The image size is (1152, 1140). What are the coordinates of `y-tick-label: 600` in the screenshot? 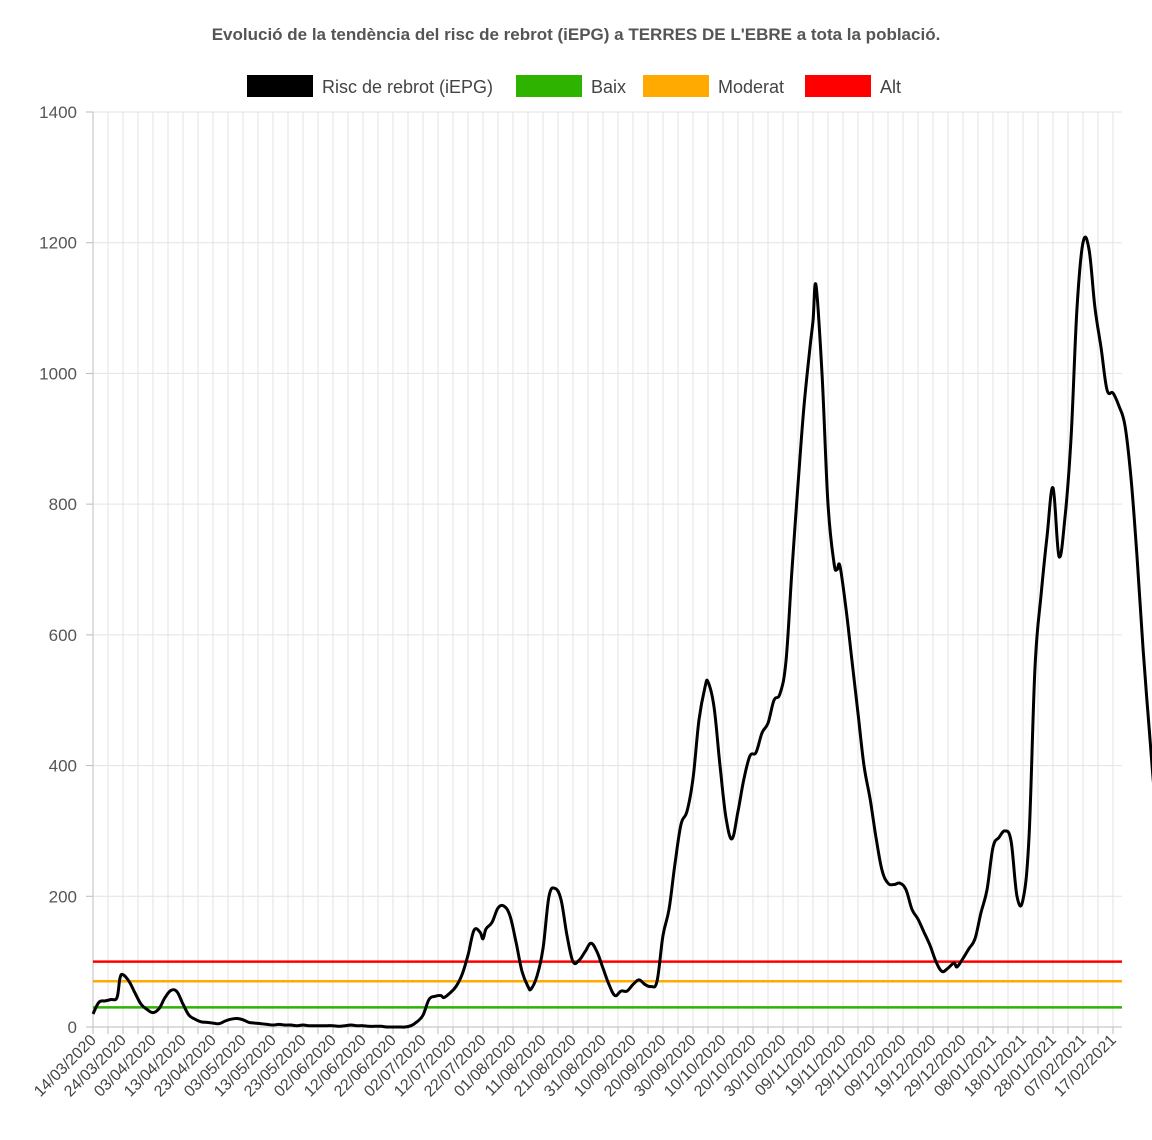 It's located at (63, 635).